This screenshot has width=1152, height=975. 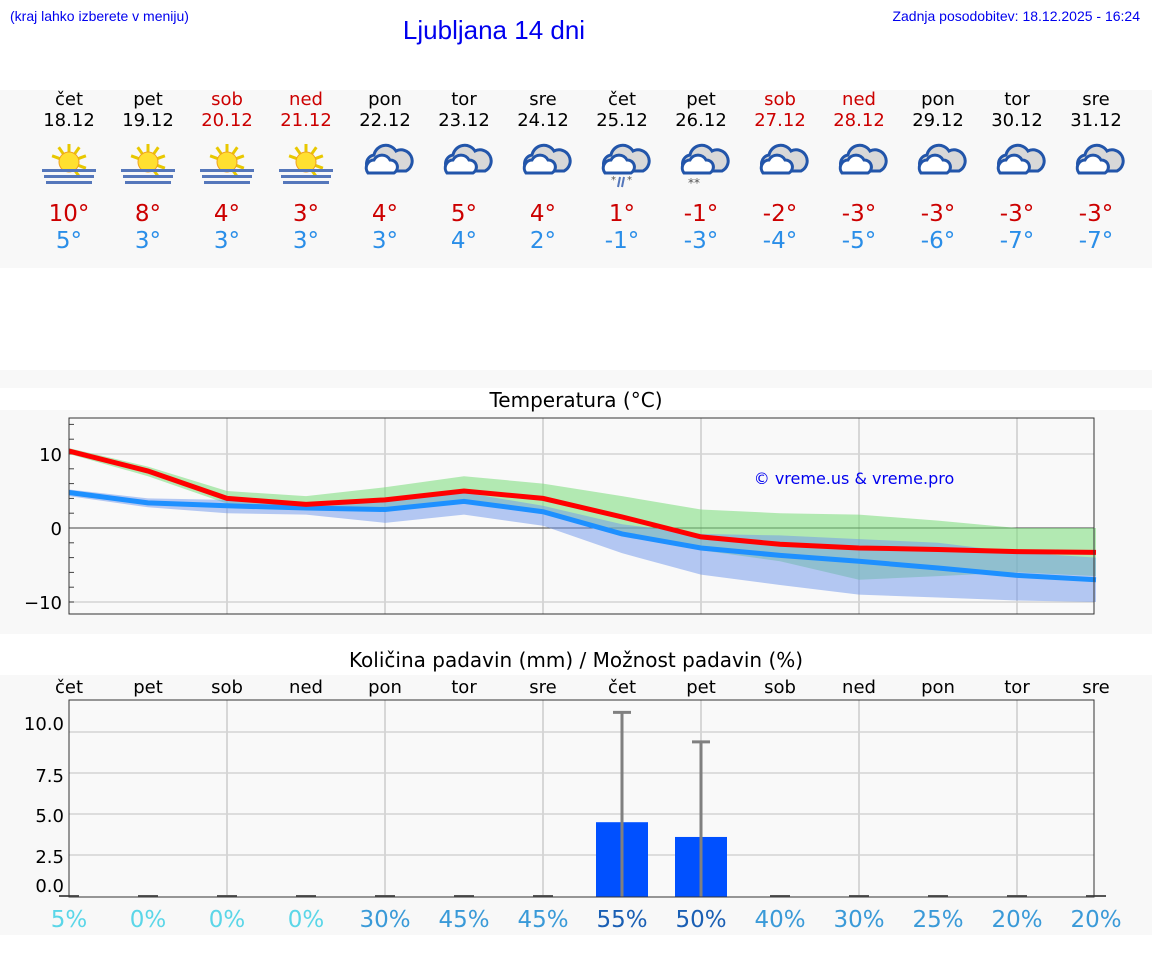 I want to click on day-column: tor 30.12 -3° -7°, so click(x=1017, y=172).